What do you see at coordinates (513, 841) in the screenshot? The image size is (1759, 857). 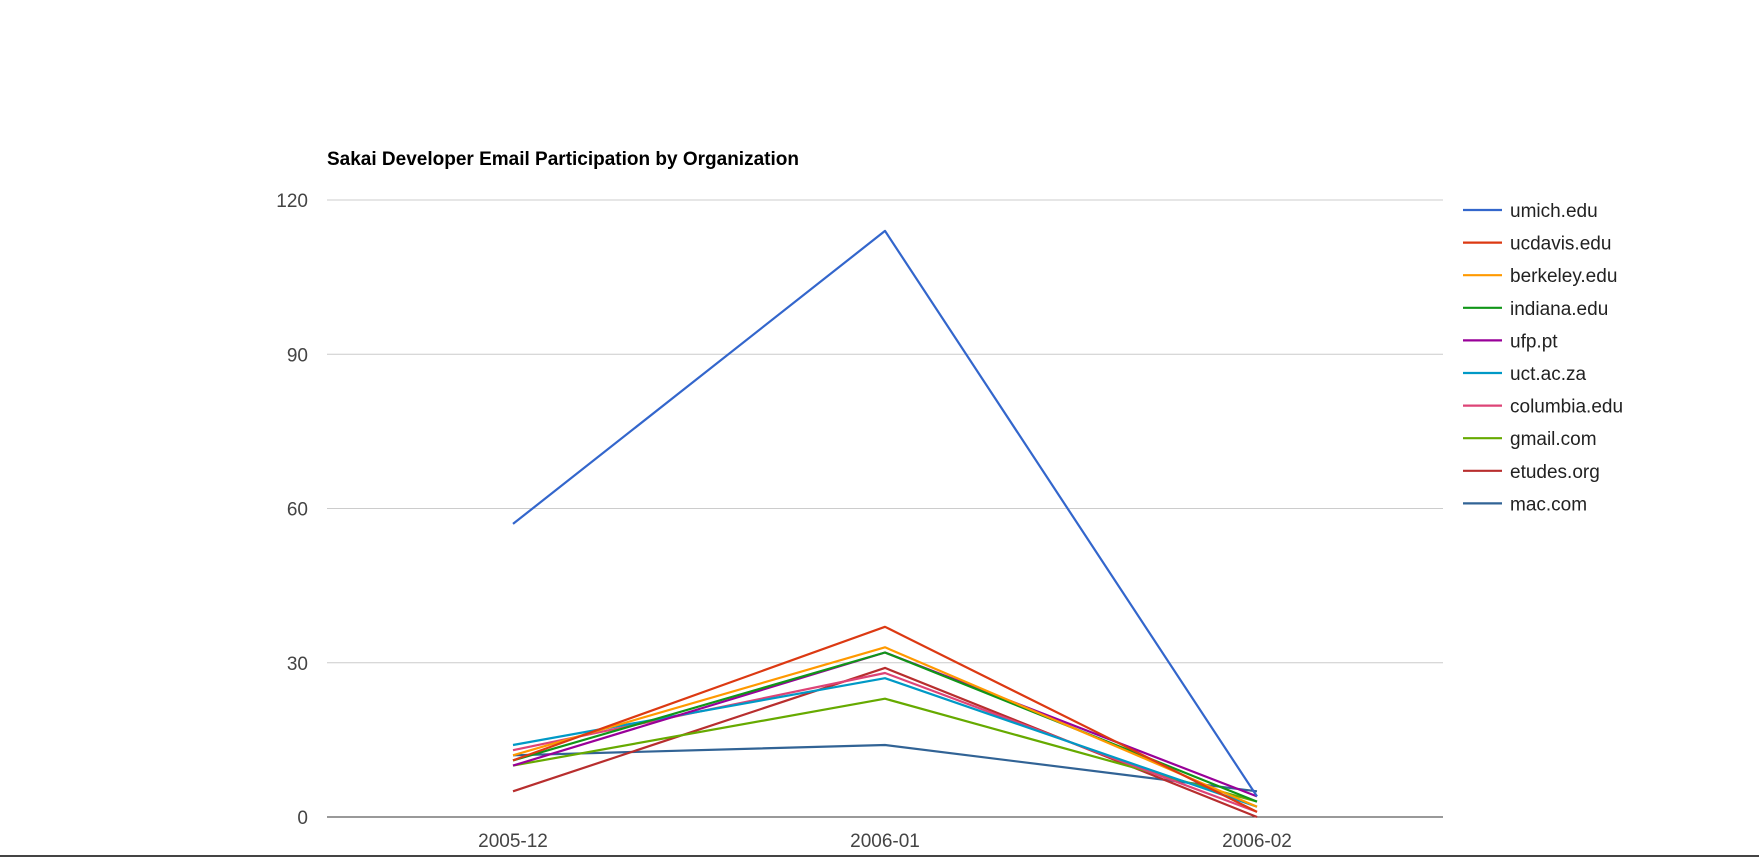 I see `x-tick-label: 2005-12` at bounding box center [513, 841].